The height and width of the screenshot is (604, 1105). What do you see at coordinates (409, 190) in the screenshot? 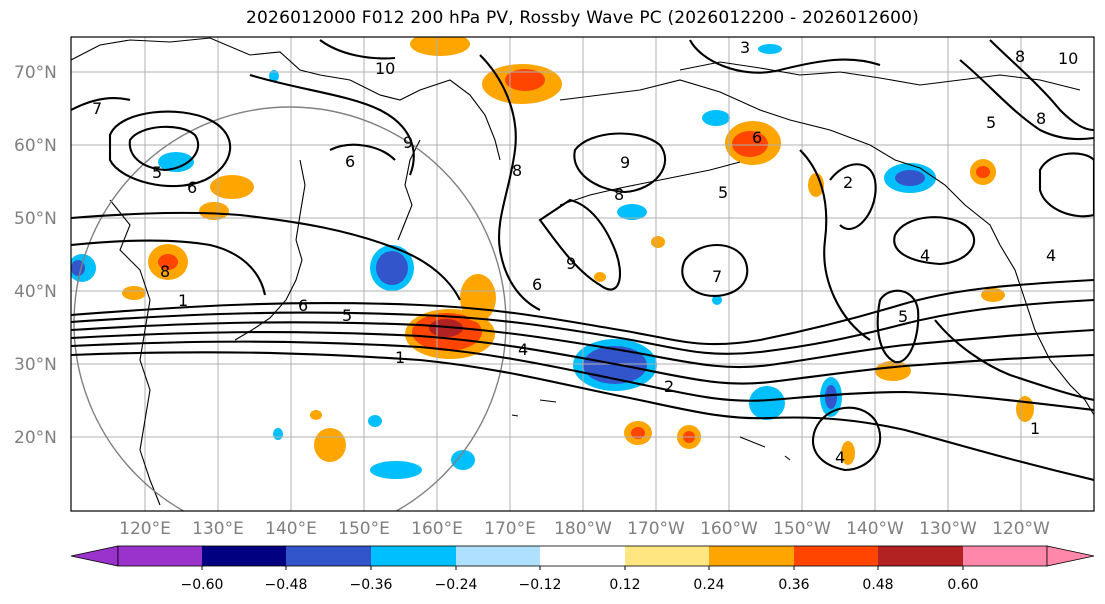
I see `kamchatka-coastline` at bounding box center [409, 190].